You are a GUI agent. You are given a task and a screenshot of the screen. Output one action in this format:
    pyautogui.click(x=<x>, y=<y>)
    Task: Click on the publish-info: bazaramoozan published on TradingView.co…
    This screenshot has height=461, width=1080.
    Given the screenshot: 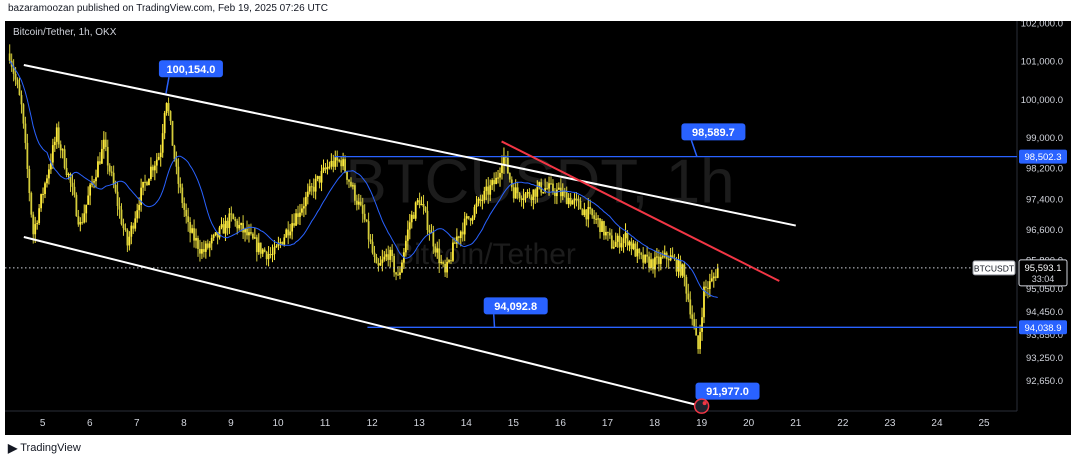 What is the action you would take?
    pyautogui.click(x=168, y=8)
    